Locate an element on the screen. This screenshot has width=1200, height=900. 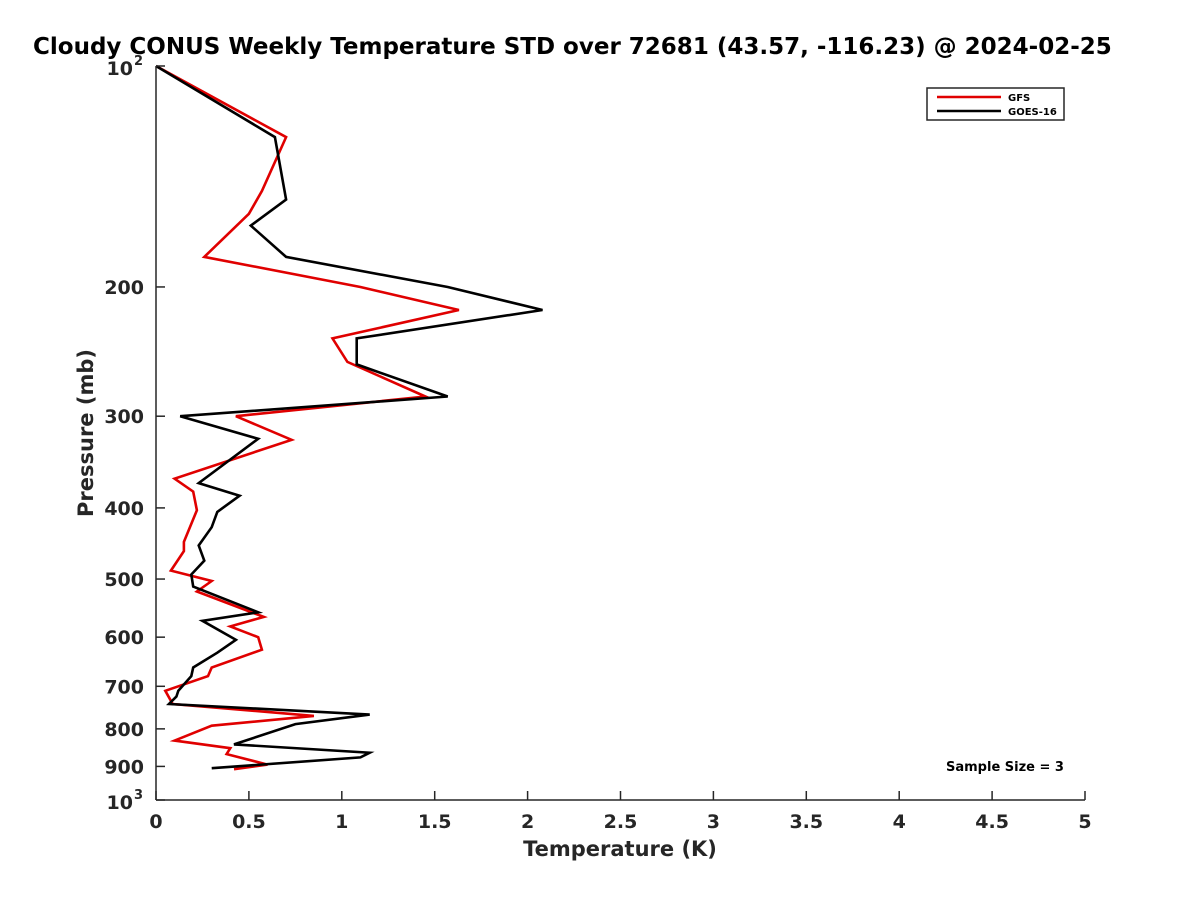
y-axis-label: Pressure (mb) is located at coordinates (86, 433).